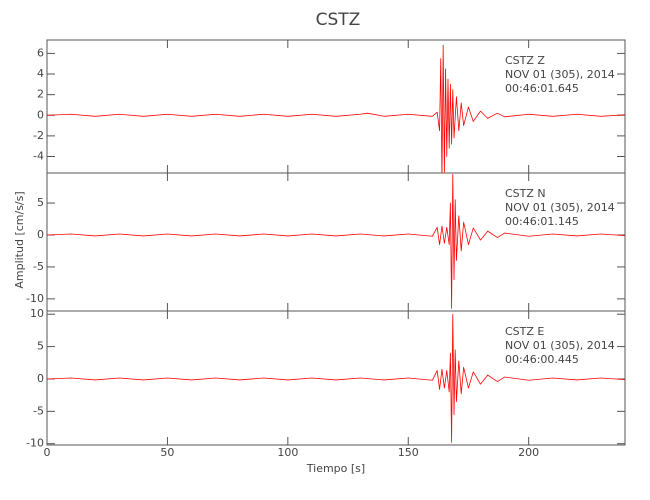 This screenshot has width=650, height=500. What do you see at coordinates (542, 88) in the screenshot?
I see `station-annotation: 00:46:01.645` at bounding box center [542, 88].